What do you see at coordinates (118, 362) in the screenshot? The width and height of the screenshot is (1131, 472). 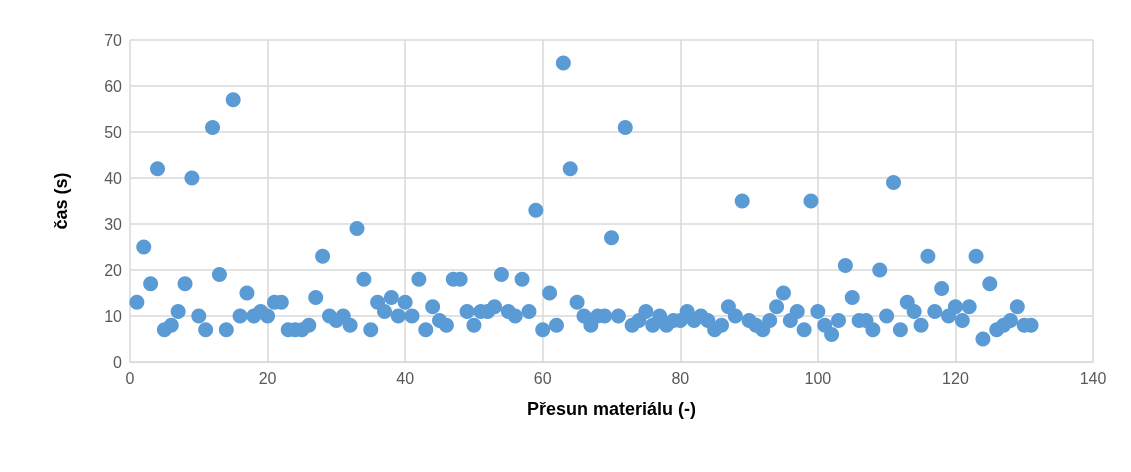 I see `y-tick-label: 0` at bounding box center [118, 362].